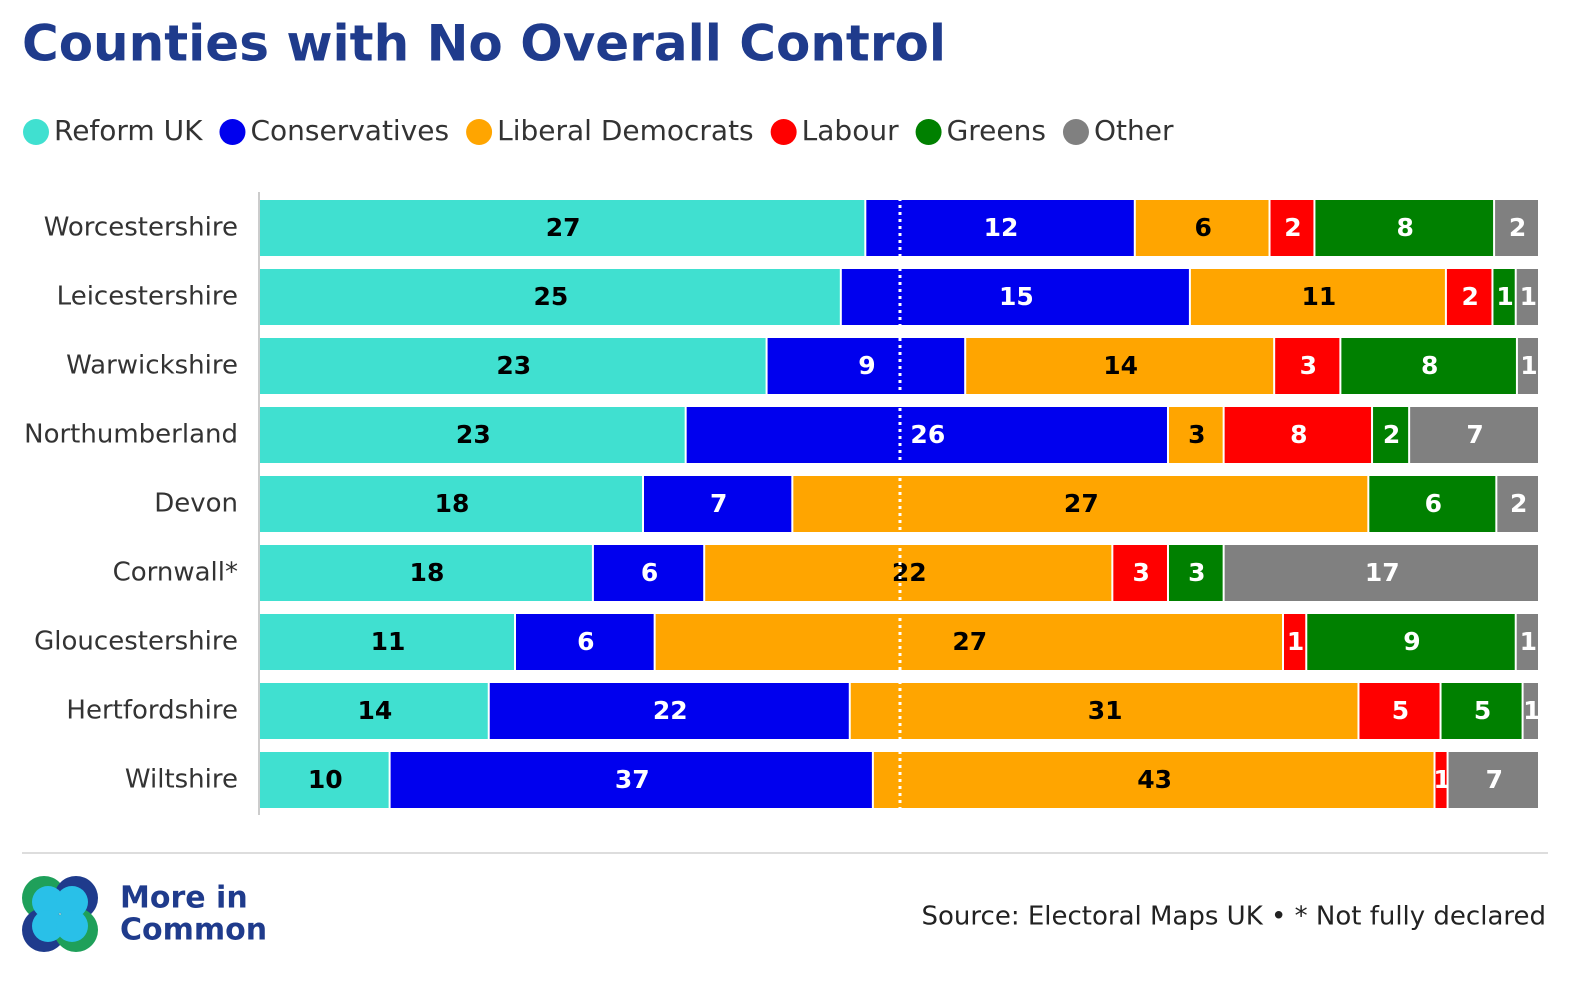 The height and width of the screenshot is (1002, 1590). I want to click on data-label: 25, so click(551, 296).